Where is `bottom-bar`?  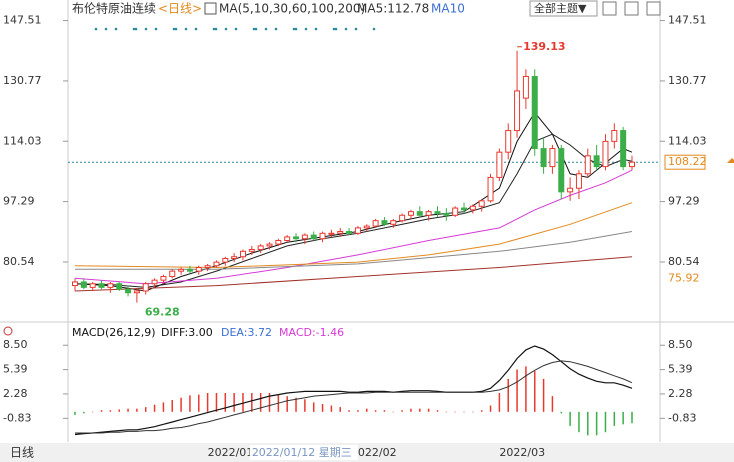 bottom-bar is located at coordinates (367, 452).